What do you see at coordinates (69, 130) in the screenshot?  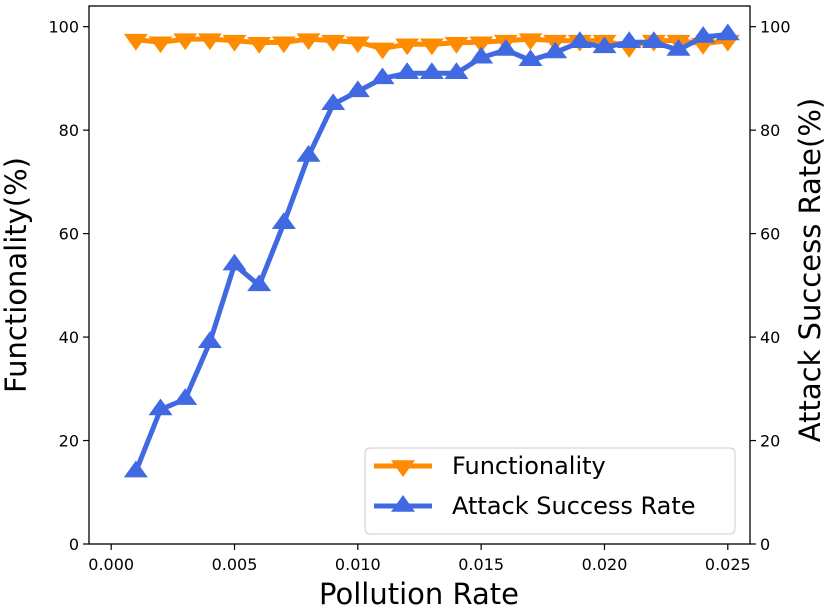 I see `left-y-tick-label: 80` at bounding box center [69, 130].